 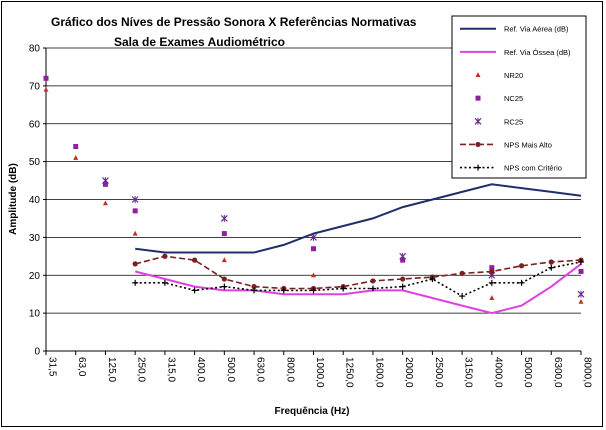 What do you see at coordinates (528, 144) in the screenshot?
I see `legend-label: NPS Mais Alto` at bounding box center [528, 144].